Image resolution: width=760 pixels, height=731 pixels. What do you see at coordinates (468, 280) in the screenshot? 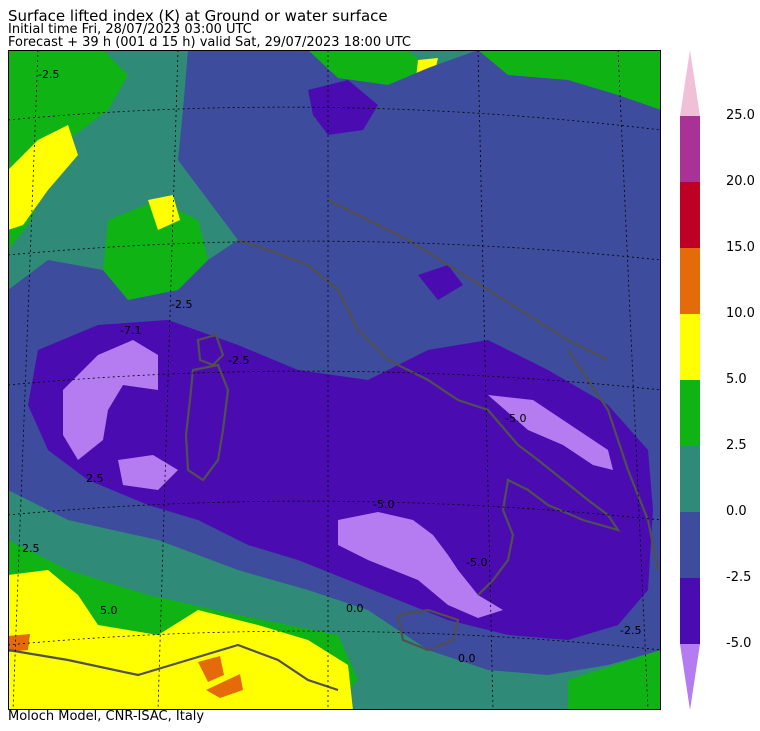
I see `coastline-adriatic` at bounding box center [468, 280].